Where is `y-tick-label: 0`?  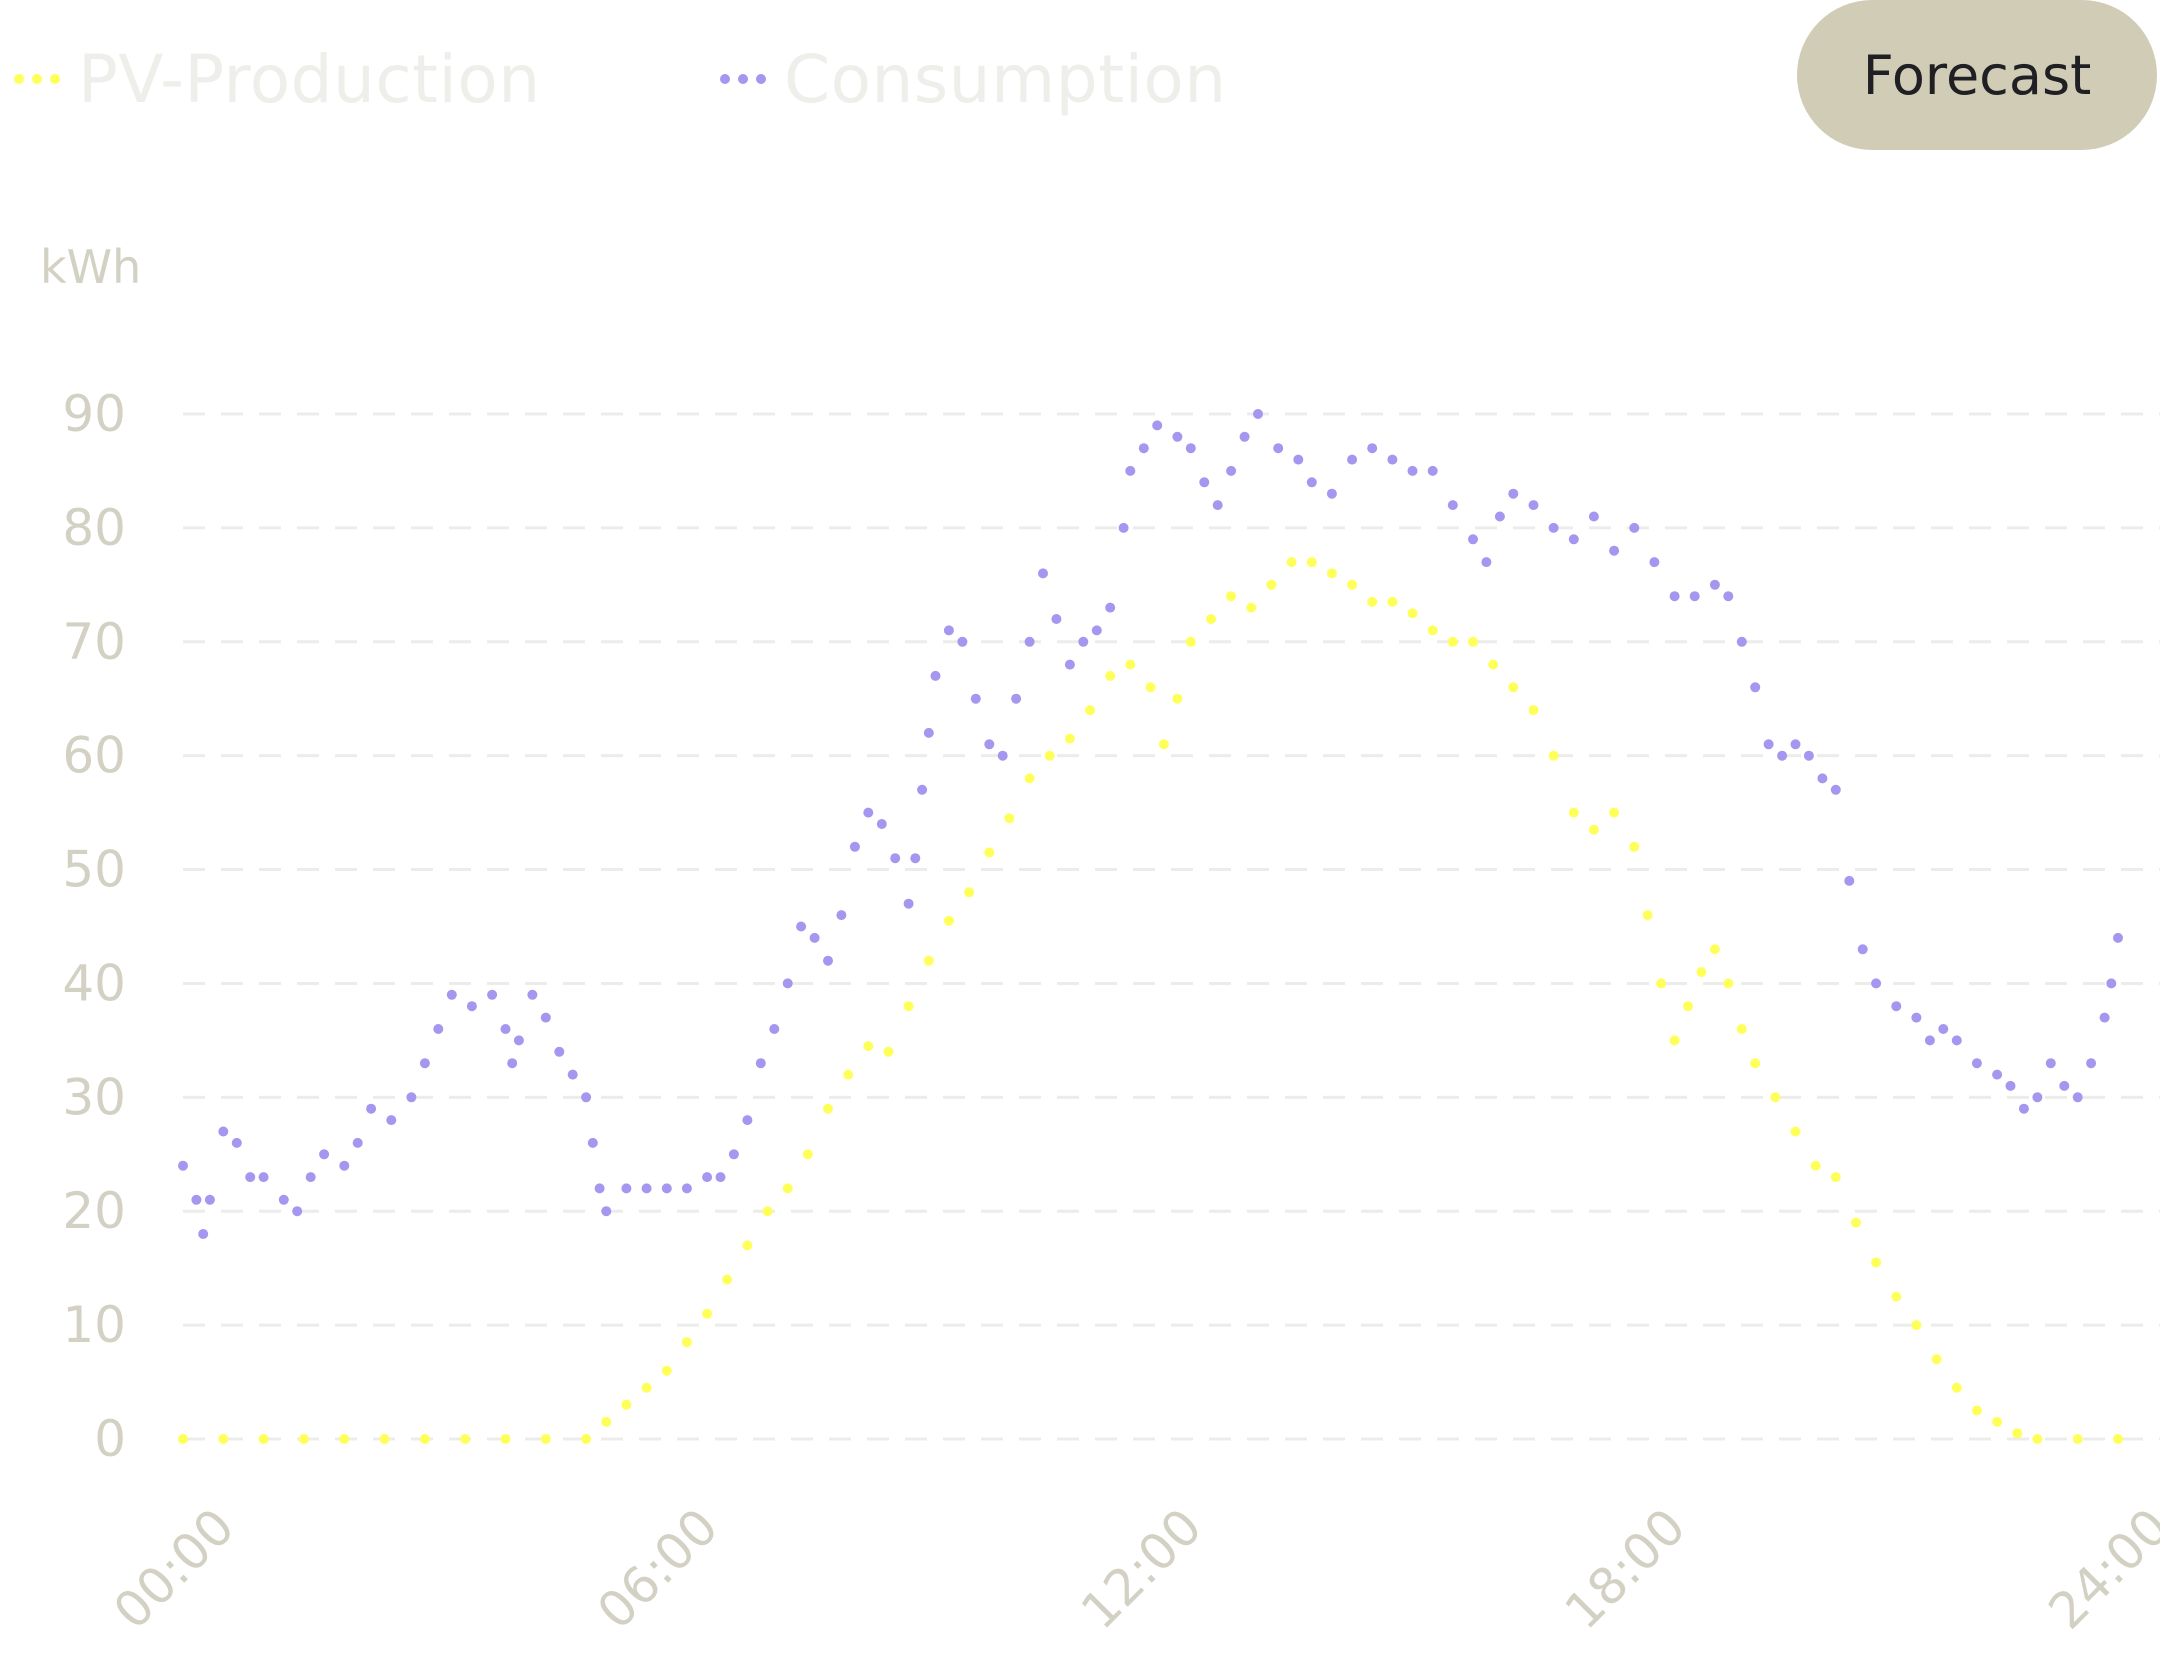 y-tick-label: 0 is located at coordinates (110, 1439).